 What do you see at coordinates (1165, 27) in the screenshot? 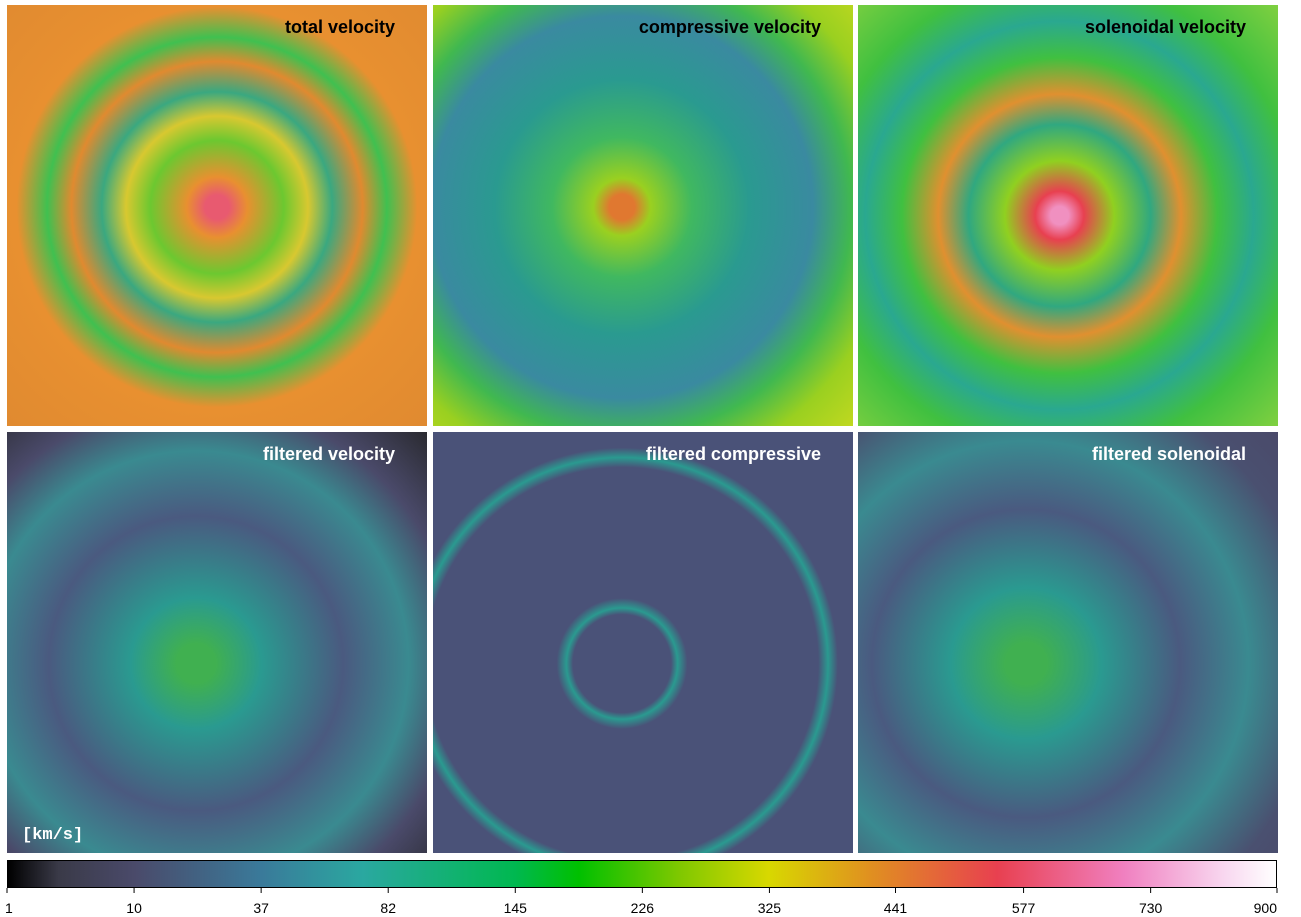
I see `panel-title: solenoidal velocity` at bounding box center [1165, 27].